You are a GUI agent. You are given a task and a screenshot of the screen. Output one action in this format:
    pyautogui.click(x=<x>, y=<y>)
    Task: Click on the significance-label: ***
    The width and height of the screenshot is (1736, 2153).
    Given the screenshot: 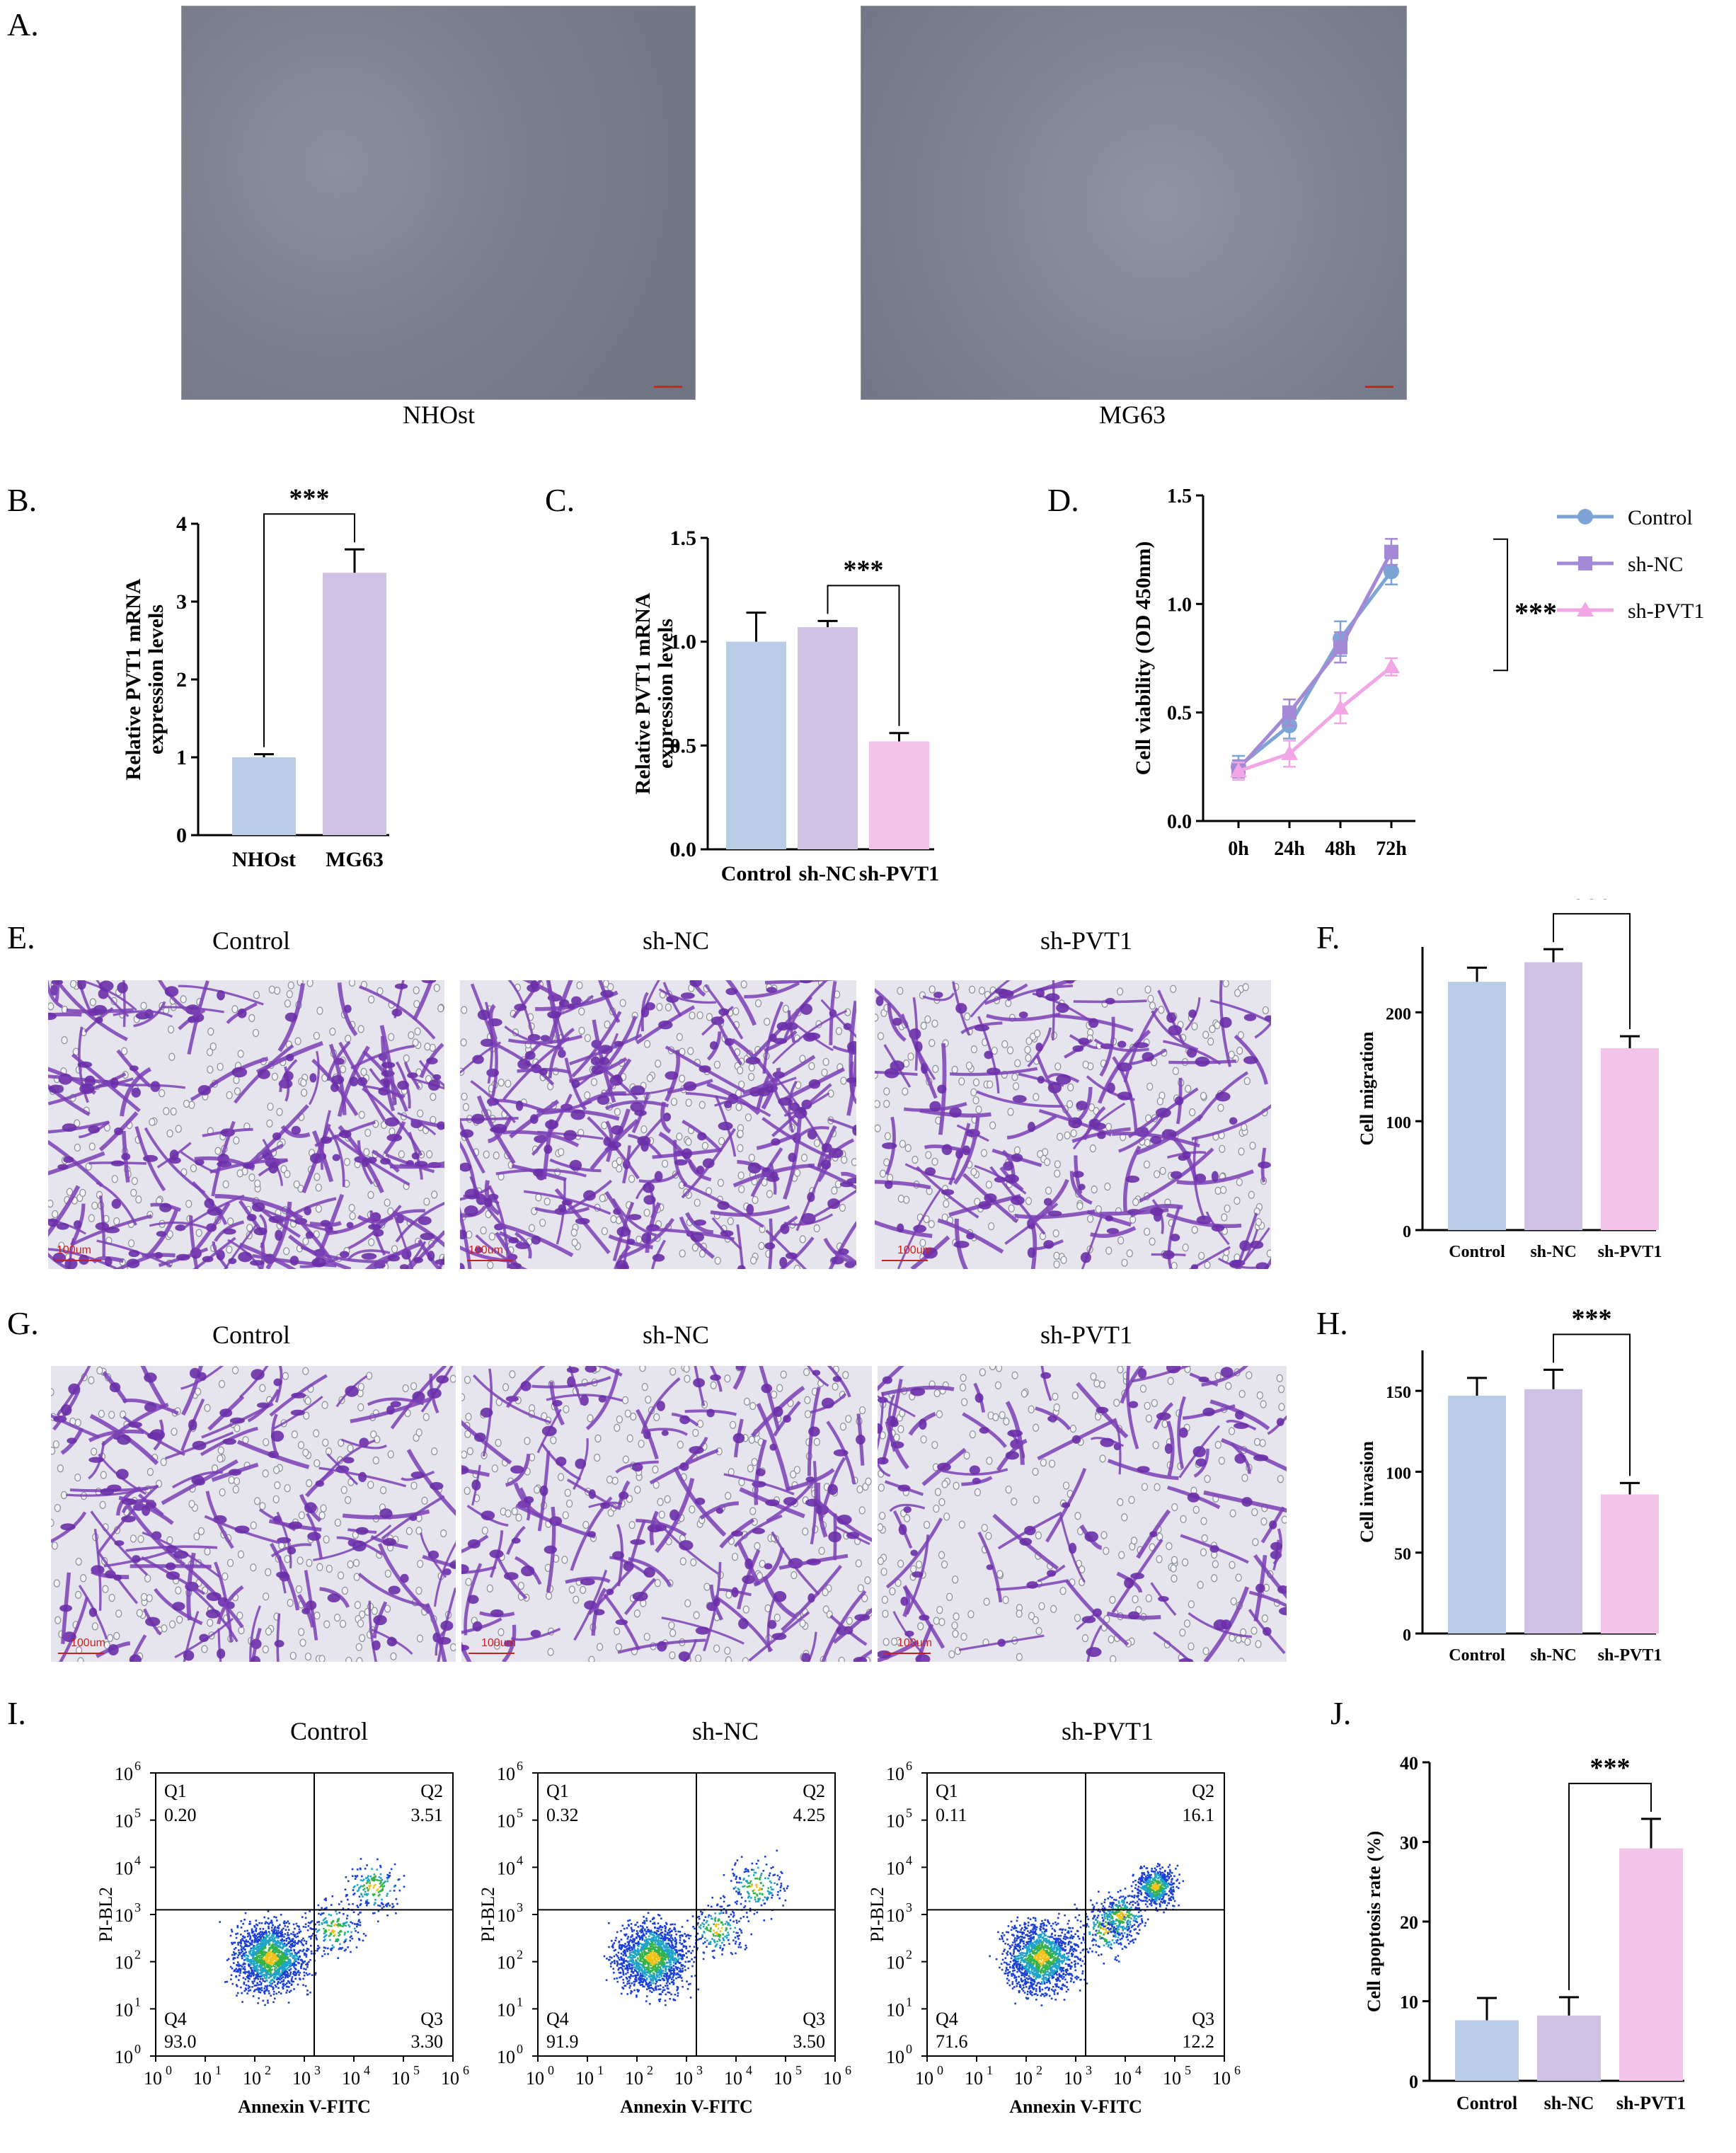 What is the action you would take?
    pyautogui.click(x=309, y=500)
    